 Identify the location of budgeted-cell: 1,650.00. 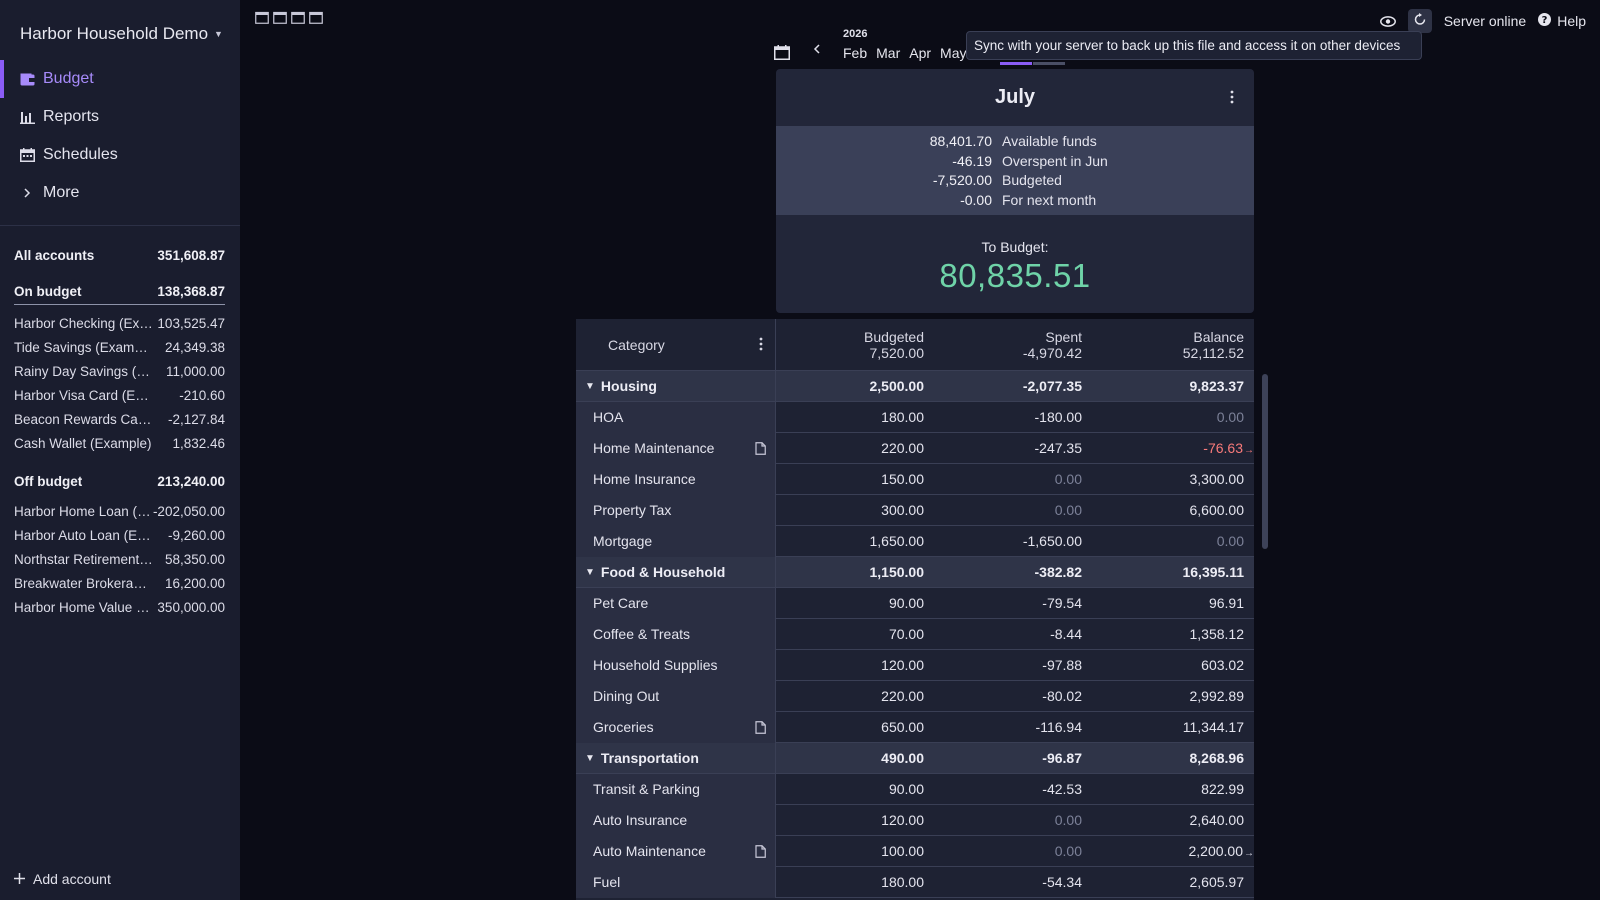
(855, 541).